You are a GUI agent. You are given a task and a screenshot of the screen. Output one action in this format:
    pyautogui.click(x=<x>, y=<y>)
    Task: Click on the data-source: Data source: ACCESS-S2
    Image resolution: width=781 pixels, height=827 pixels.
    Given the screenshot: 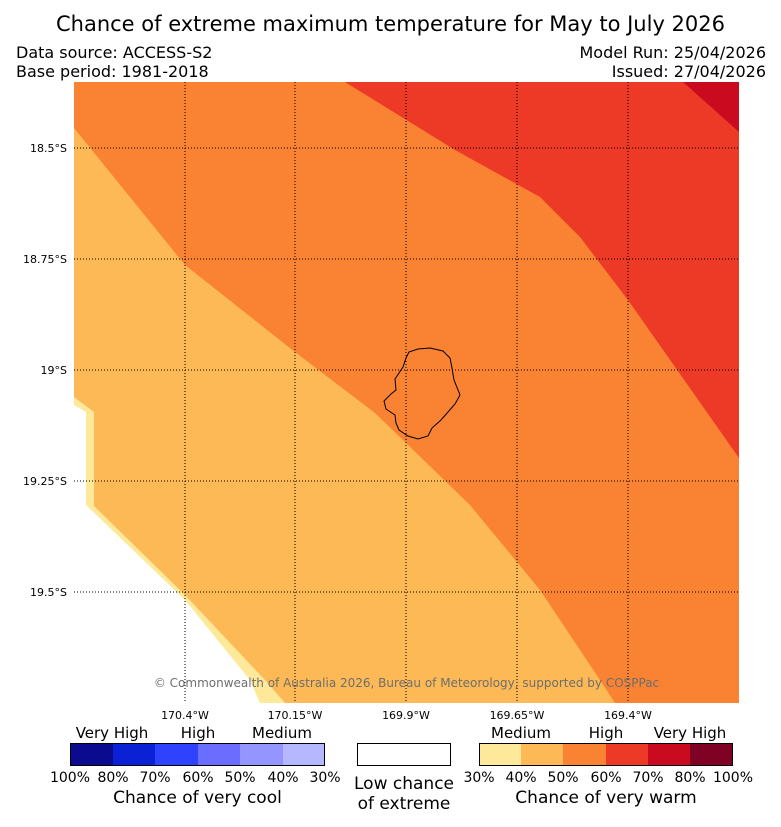 What is the action you would take?
    pyautogui.click(x=114, y=52)
    